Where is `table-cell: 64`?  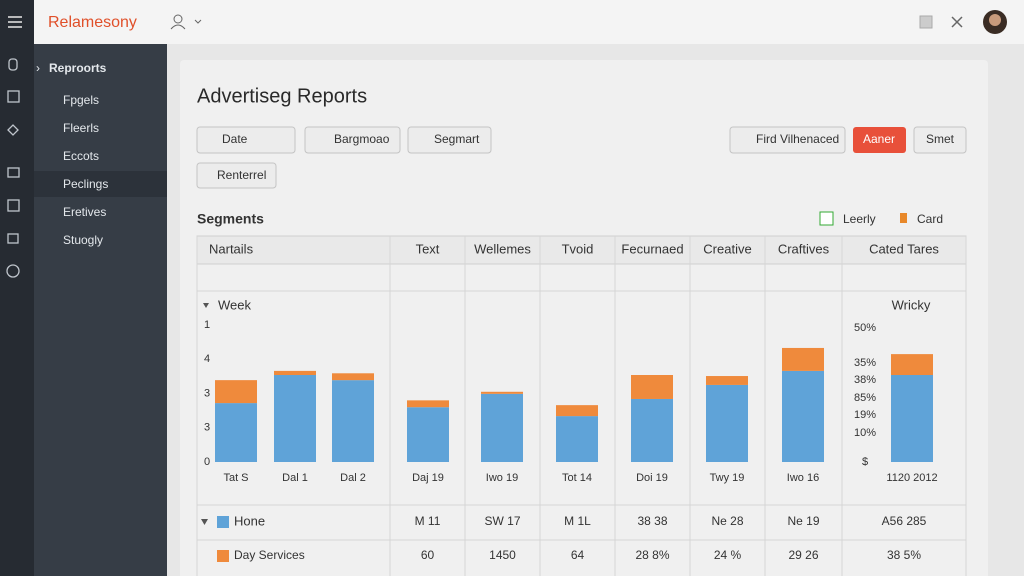
table-cell: 64 is located at coordinates (578, 555).